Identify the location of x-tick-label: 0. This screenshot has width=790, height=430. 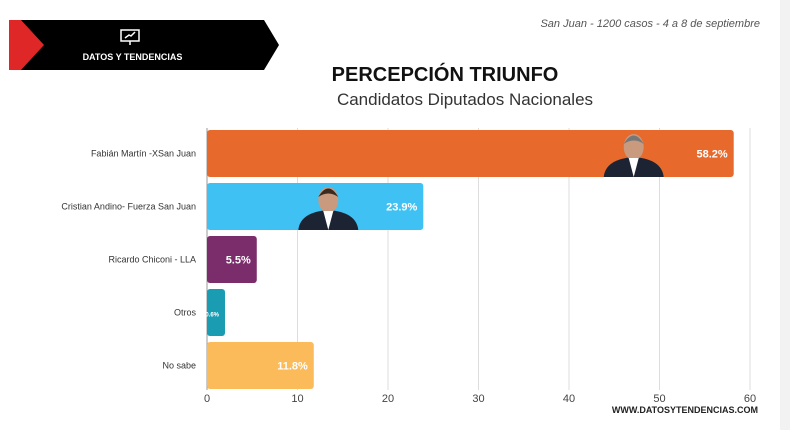
(207, 399).